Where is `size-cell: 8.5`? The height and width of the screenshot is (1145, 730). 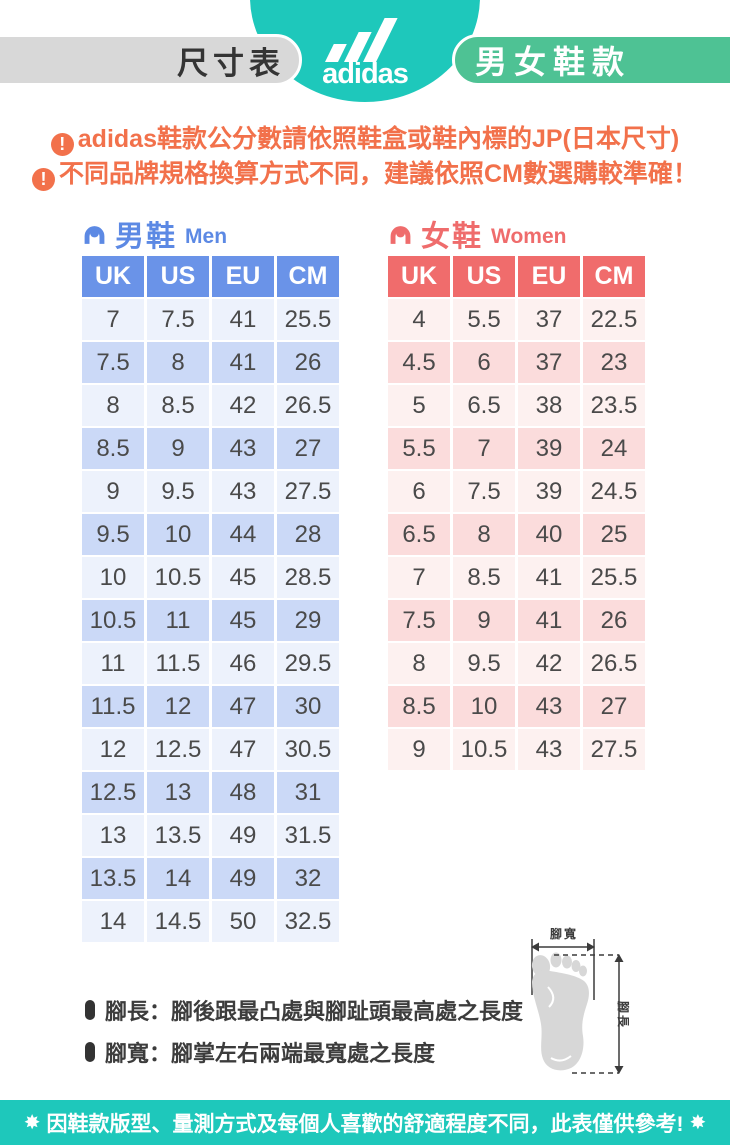
size-cell: 8.5 is located at coordinates (419, 706).